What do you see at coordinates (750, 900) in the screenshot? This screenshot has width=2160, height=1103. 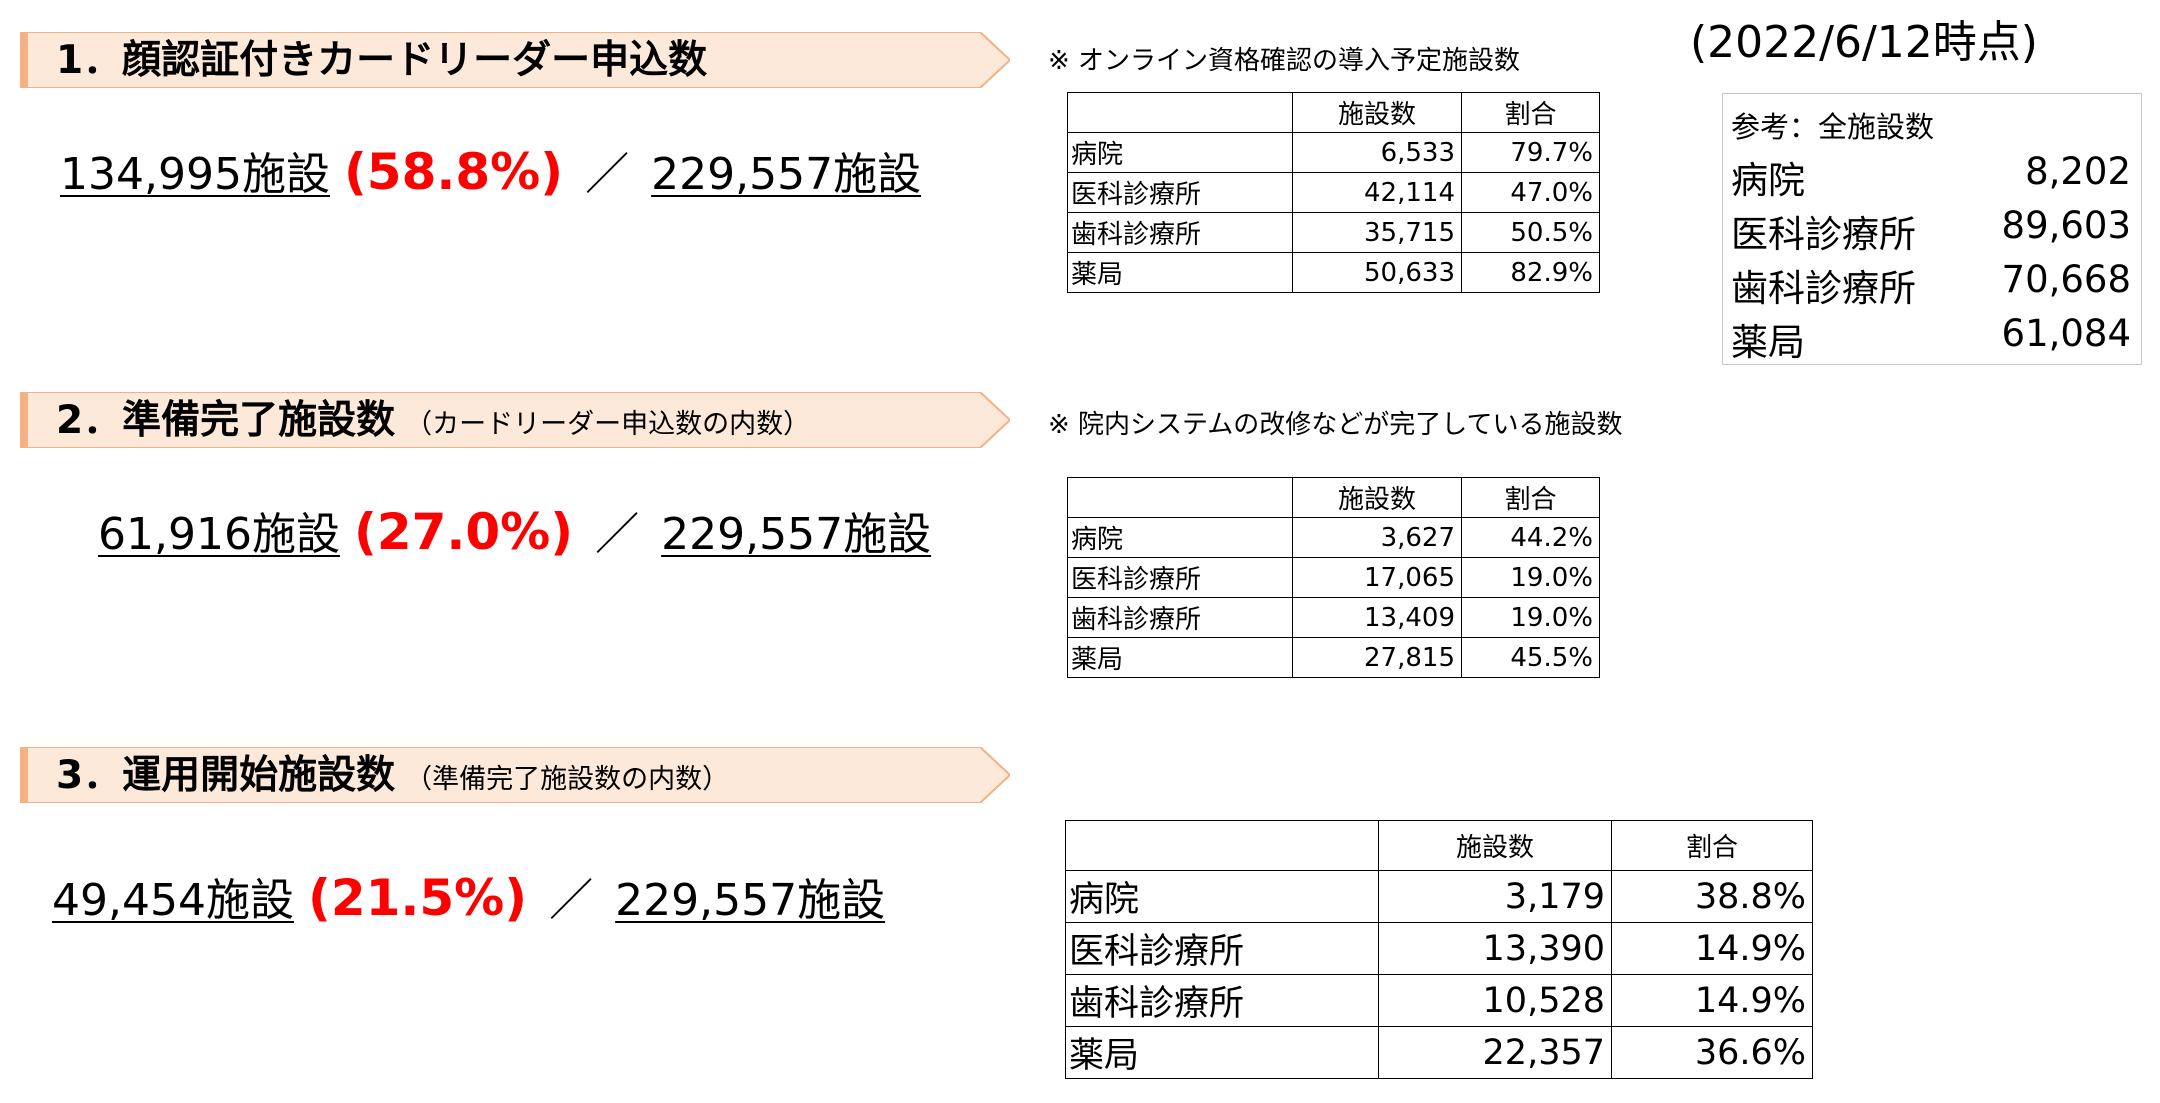 I see `section-3-total: 229,557施設` at bounding box center [750, 900].